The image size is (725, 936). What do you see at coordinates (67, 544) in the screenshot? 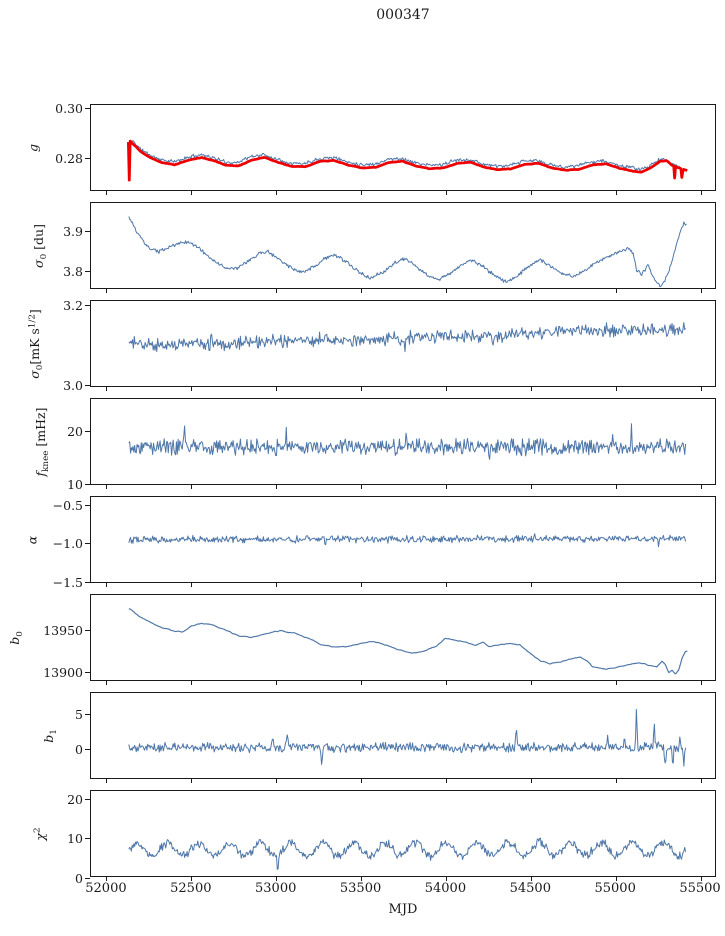
I see `y-tick-label: −1.0` at bounding box center [67, 544].